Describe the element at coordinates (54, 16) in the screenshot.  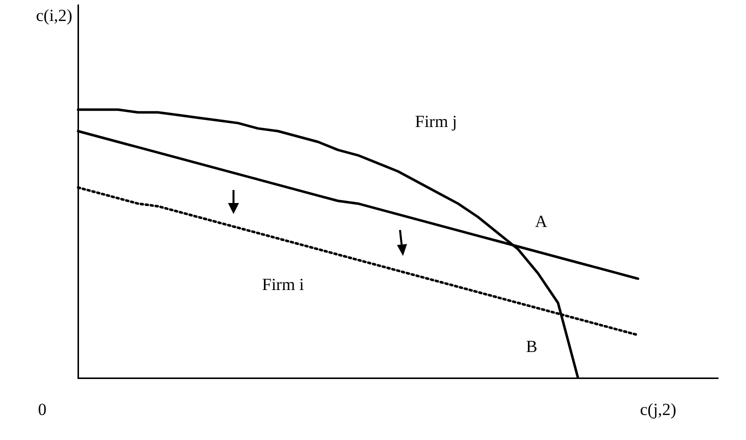
I see `y-axis-title: c(i,2)` at that location.